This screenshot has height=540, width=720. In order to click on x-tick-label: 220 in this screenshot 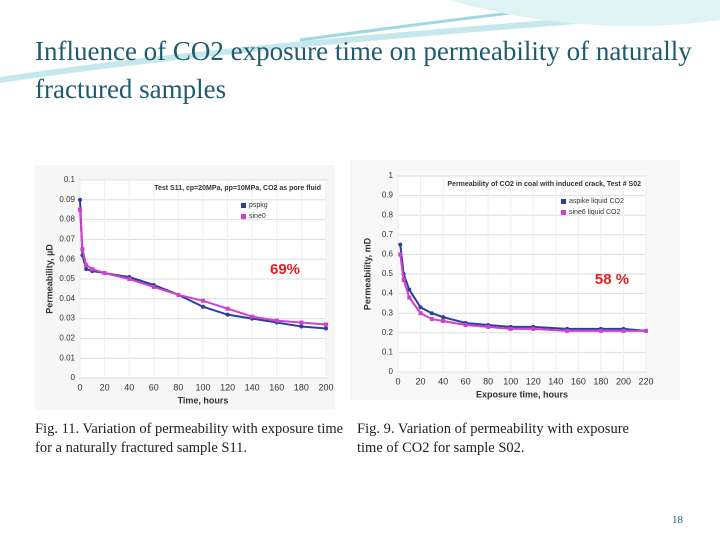, I will do `click(645, 381)`.